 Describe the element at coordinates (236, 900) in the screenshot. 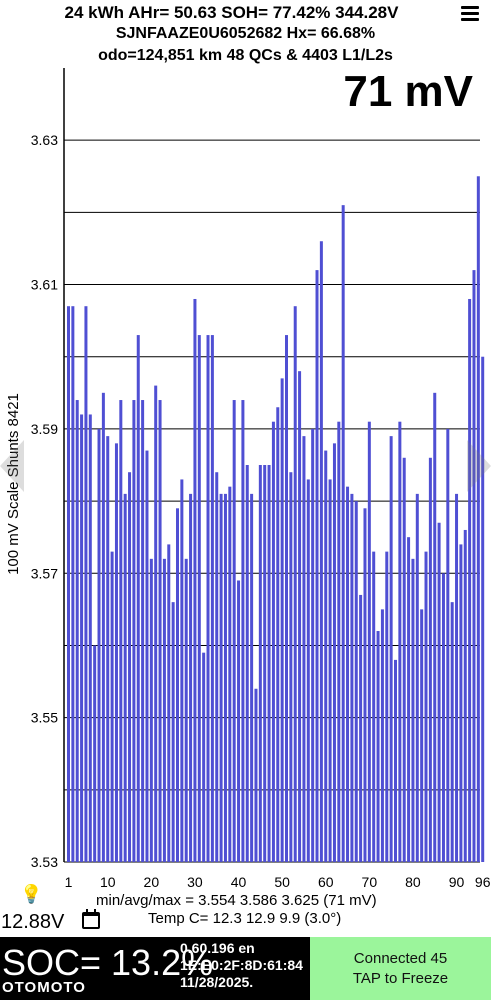

I see `min-avg-max-stats: min/avg/max = 3.554 3.586 3.625 (71 mV)` at that location.